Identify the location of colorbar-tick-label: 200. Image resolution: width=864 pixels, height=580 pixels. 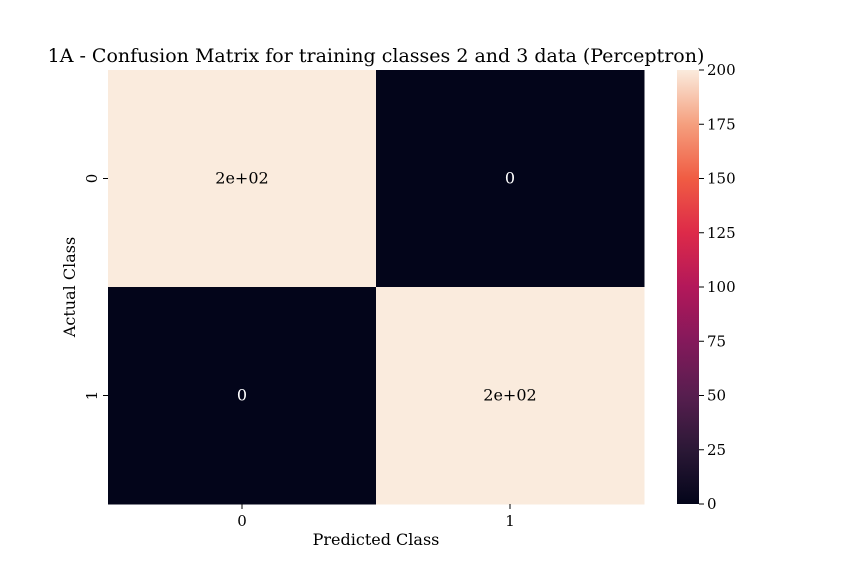
(721, 70).